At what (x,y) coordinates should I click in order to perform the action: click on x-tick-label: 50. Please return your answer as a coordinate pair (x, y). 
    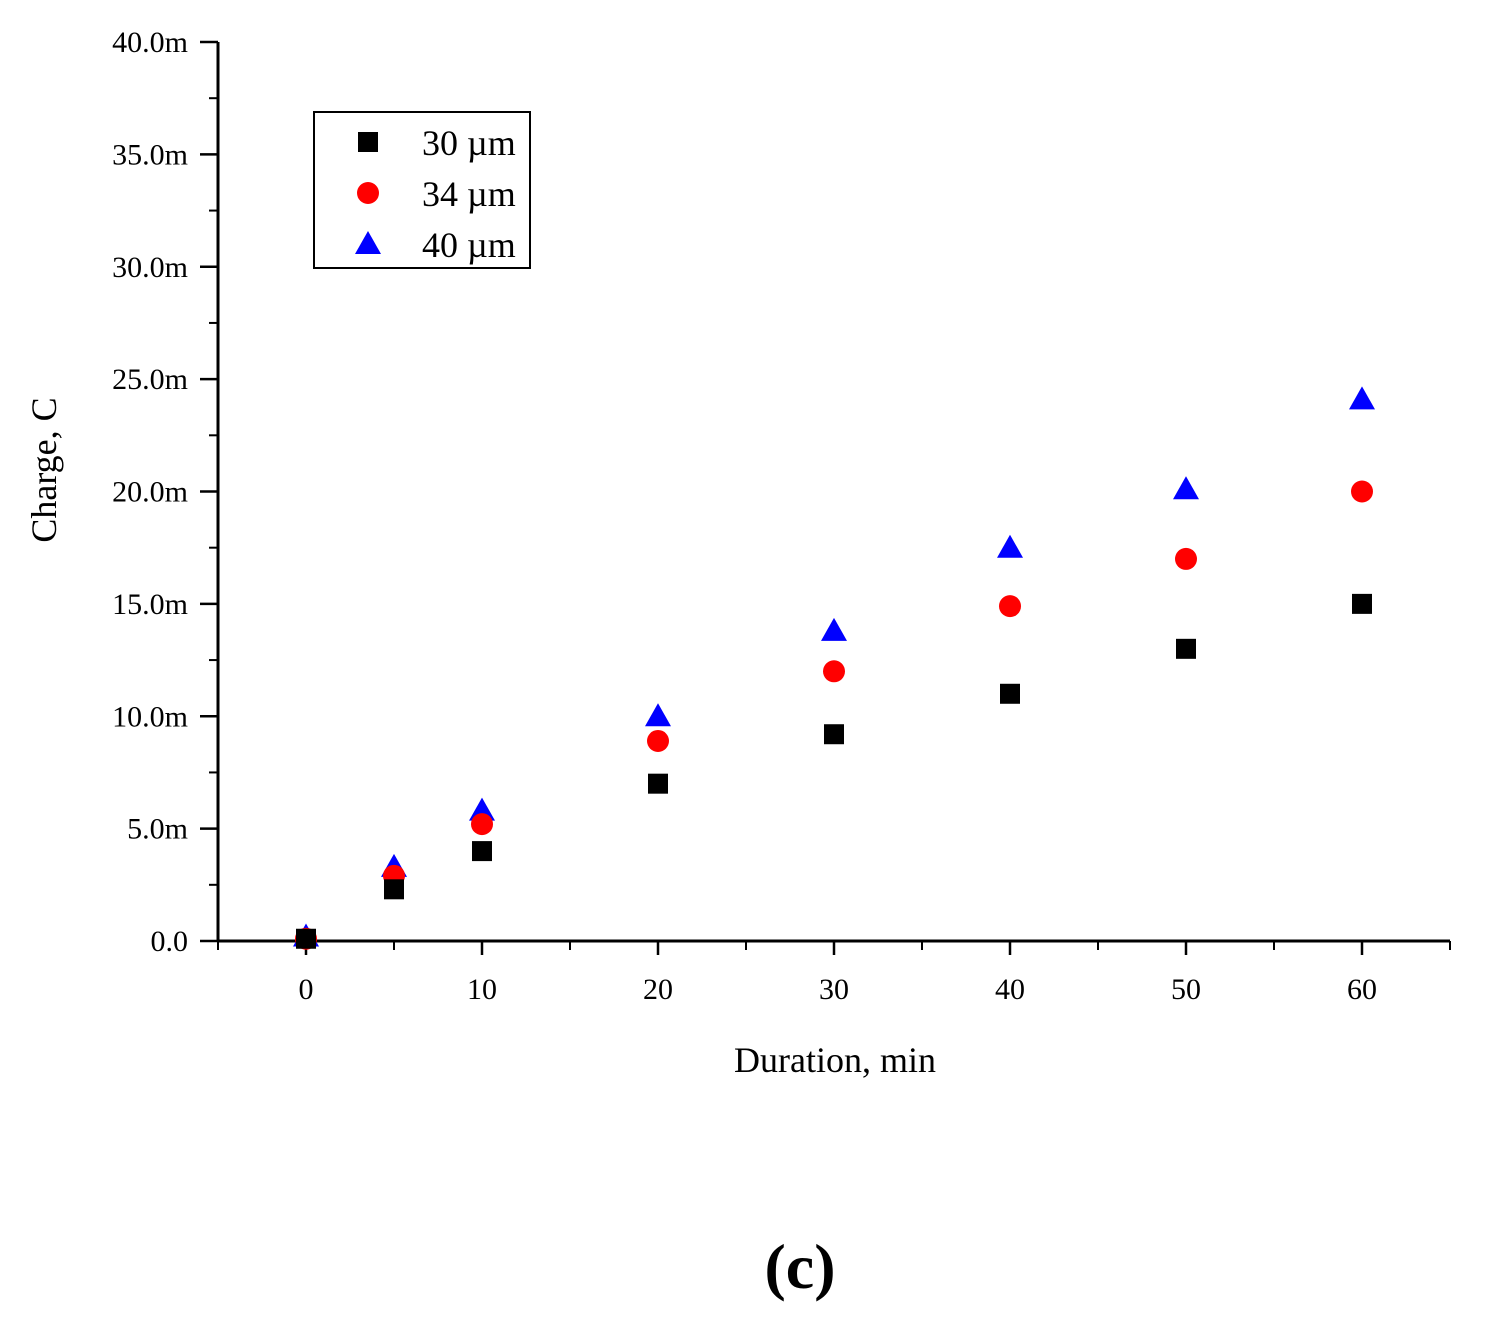
    Looking at the image, I should click on (1186, 989).